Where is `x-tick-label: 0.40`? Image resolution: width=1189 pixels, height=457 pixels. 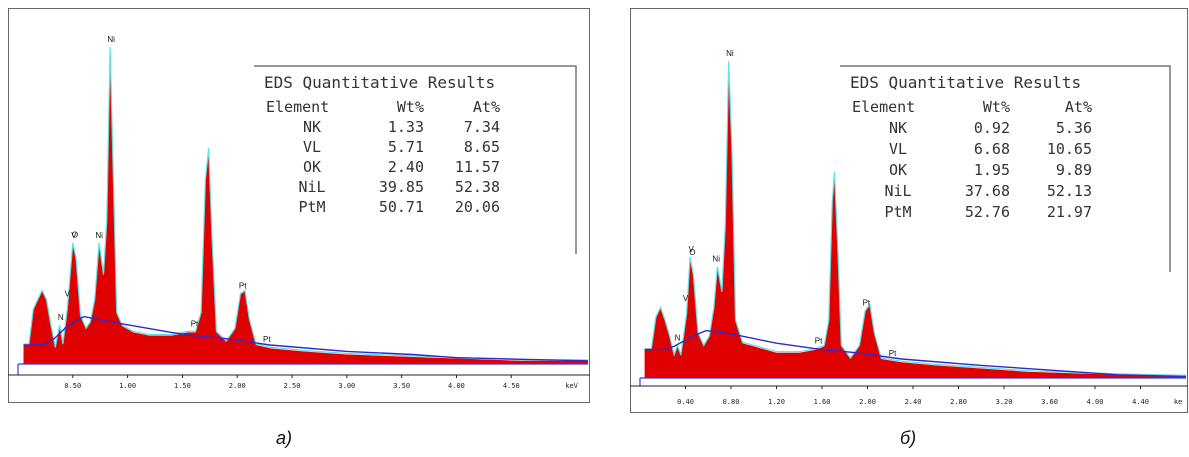
x-tick-label: 0.40 is located at coordinates (685, 402).